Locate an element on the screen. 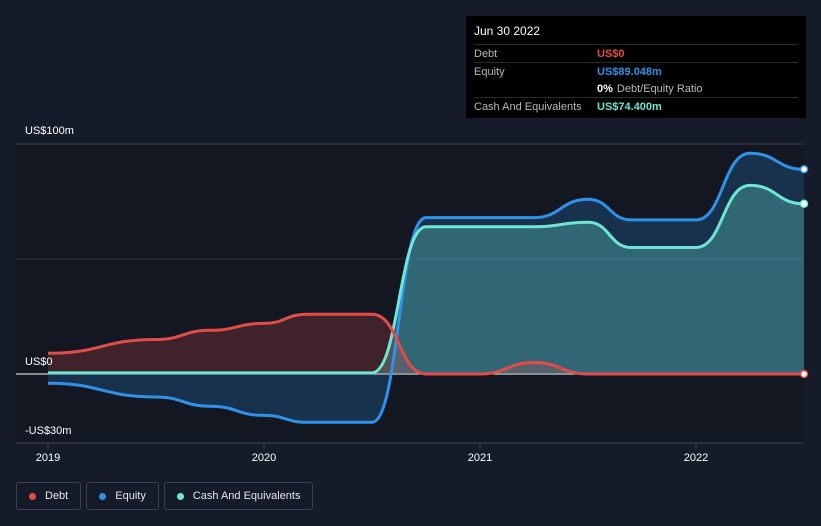 The image size is (821, 526). tooltip-value: US$74.400m is located at coordinates (629, 106).